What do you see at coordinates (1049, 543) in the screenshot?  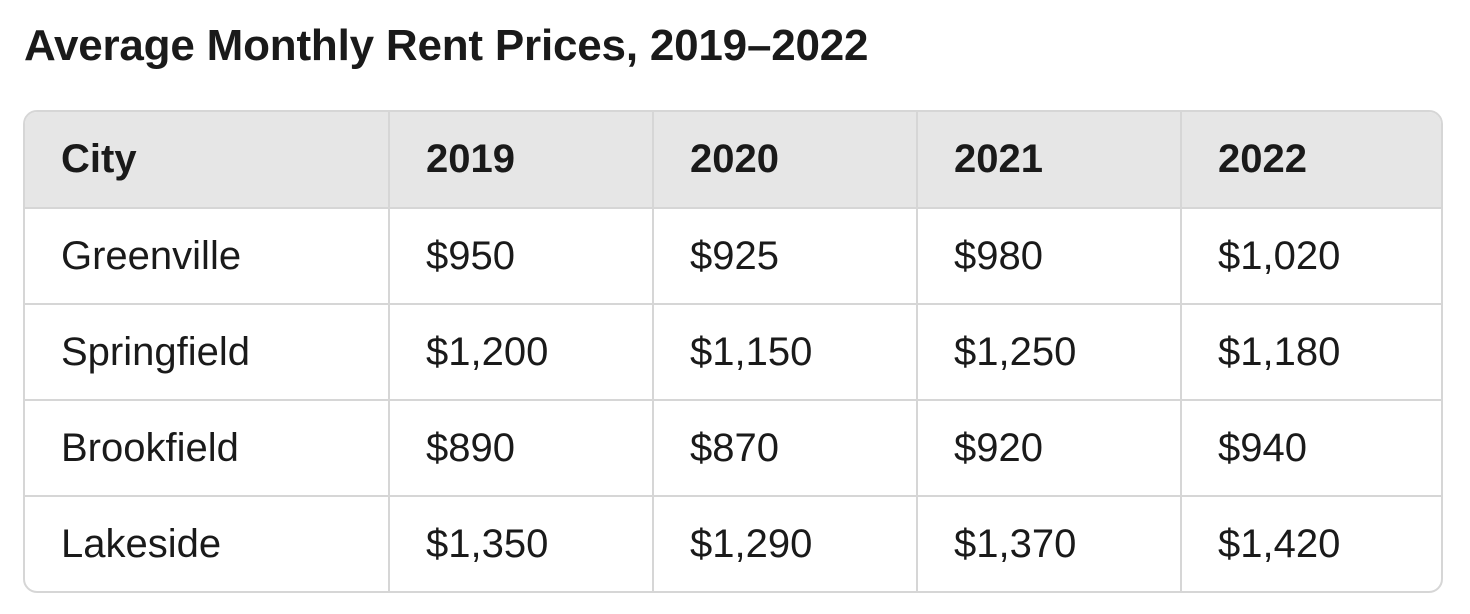 I see `cell-2021: $1,370` at bounding box center [1049, 543].